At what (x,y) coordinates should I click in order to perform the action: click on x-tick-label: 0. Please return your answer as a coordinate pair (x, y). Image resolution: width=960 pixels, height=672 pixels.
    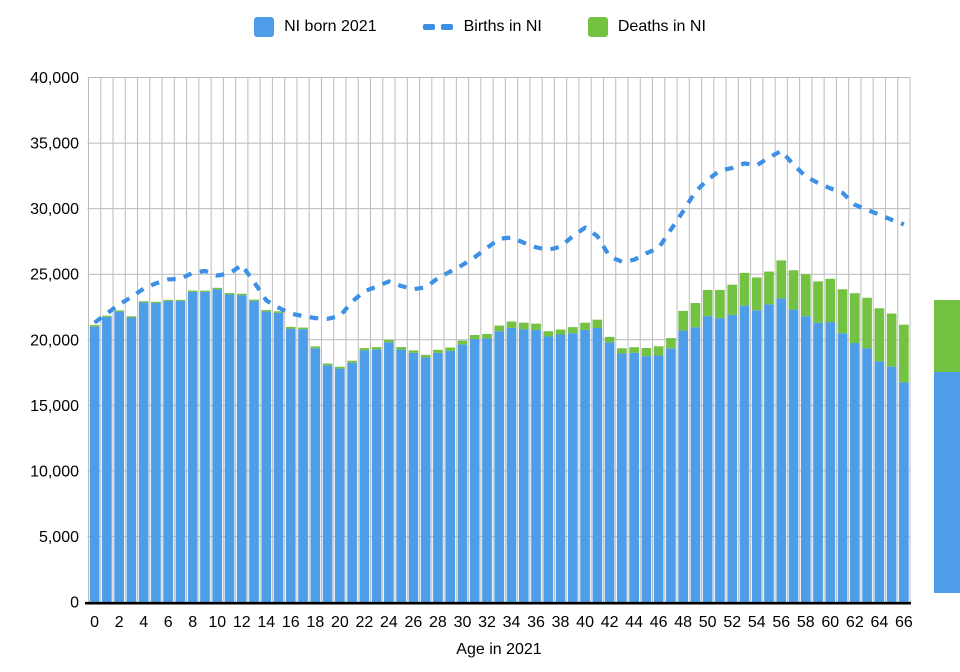
    Looking at the image, I should click on (94, 622).